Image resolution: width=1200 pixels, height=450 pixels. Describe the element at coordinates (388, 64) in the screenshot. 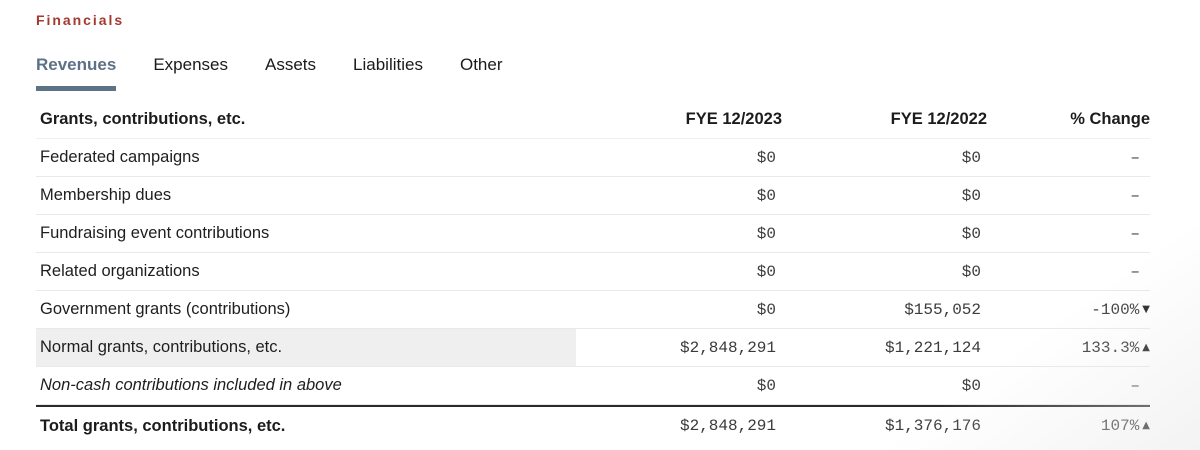

I see `tab-liabilities: Liabilities` at that location.